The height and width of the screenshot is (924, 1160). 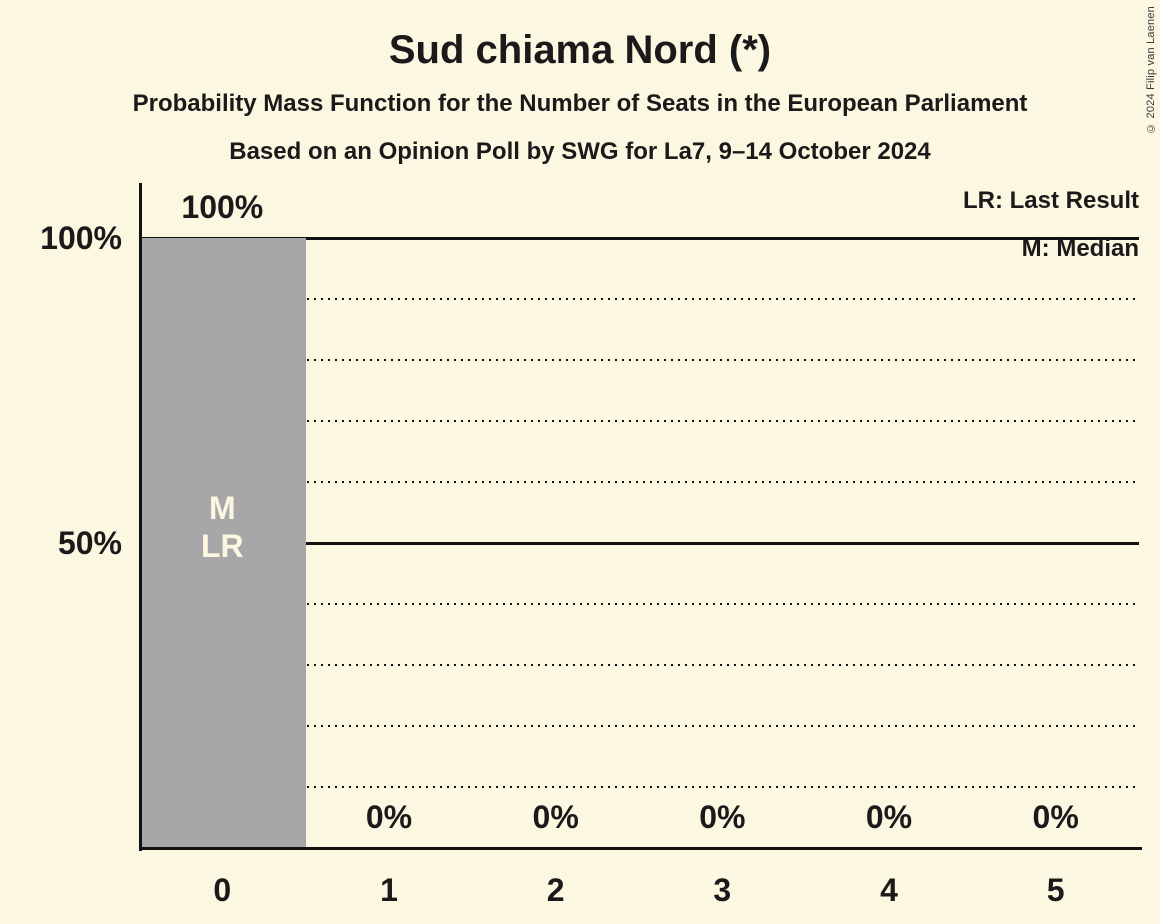 I want to click on gridline-dotted-10pct, so click(x=639, y=787).